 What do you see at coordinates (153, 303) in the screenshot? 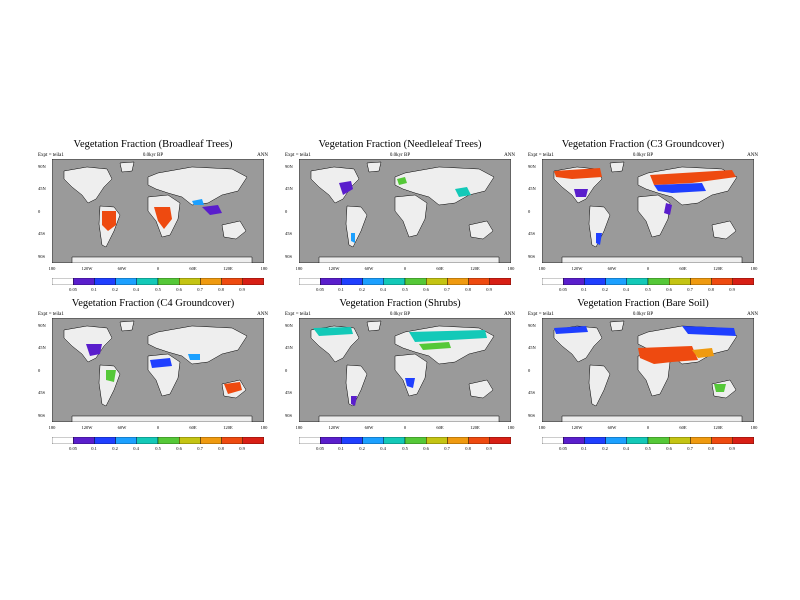
I see `panel-title: Vegetation Fraction (C4 Groundcover)` at bounding box center [153, 303].